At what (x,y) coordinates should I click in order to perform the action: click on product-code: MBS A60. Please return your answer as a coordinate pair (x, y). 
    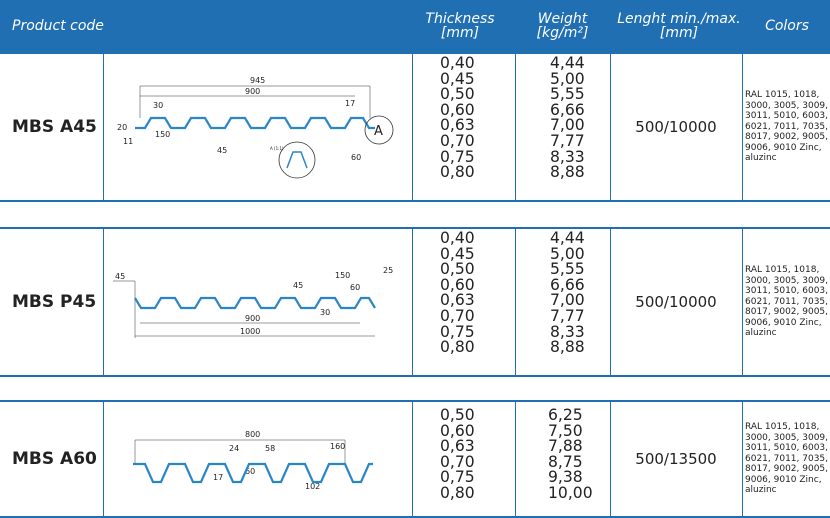
    Looking at the image, I should click on (54, 459).